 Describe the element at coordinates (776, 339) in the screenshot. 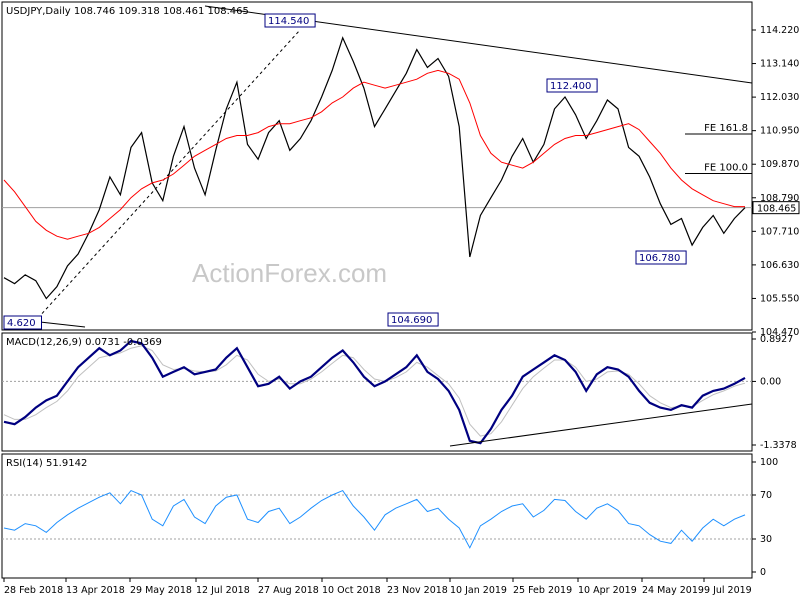

I see `macd-tick-label: 0.8927` at that location.